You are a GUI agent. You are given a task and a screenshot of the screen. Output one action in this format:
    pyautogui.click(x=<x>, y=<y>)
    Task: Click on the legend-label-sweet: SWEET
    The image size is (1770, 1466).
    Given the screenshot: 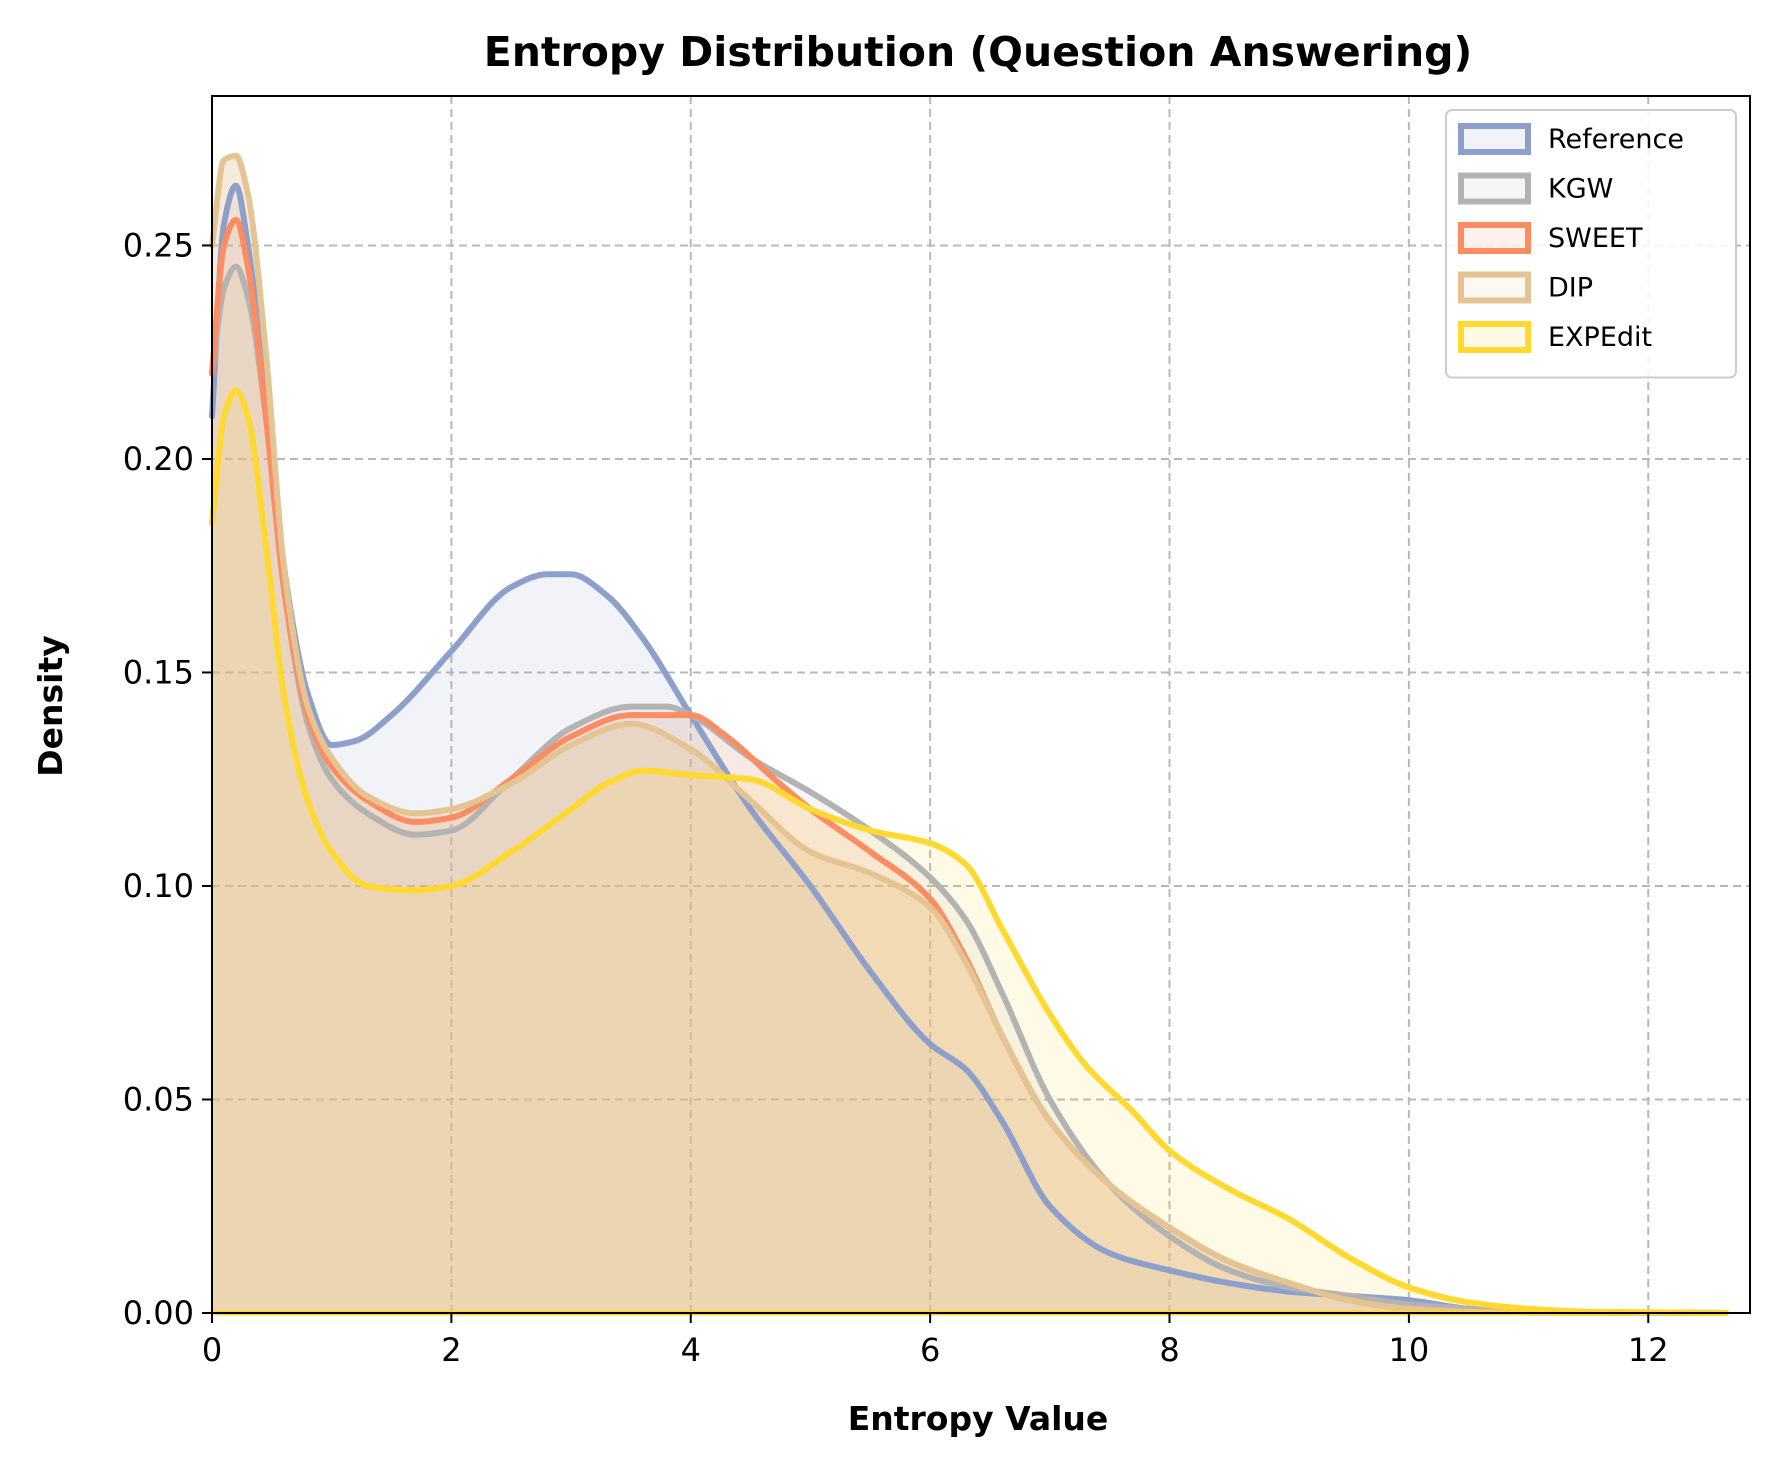 What is the action you would take?
    pyautogui.click(x=1595, y=238)
    